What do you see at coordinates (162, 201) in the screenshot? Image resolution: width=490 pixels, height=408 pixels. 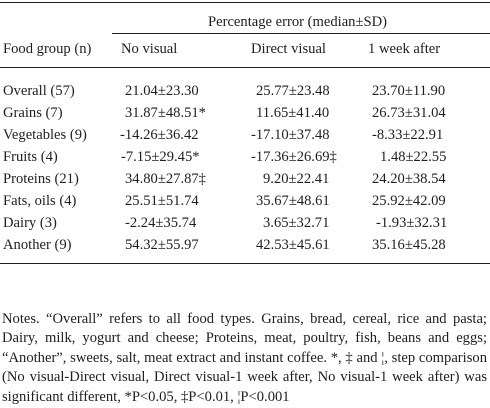 I see `cell-no-visual: 25.51±51.74` at bounding box center [162, 201].